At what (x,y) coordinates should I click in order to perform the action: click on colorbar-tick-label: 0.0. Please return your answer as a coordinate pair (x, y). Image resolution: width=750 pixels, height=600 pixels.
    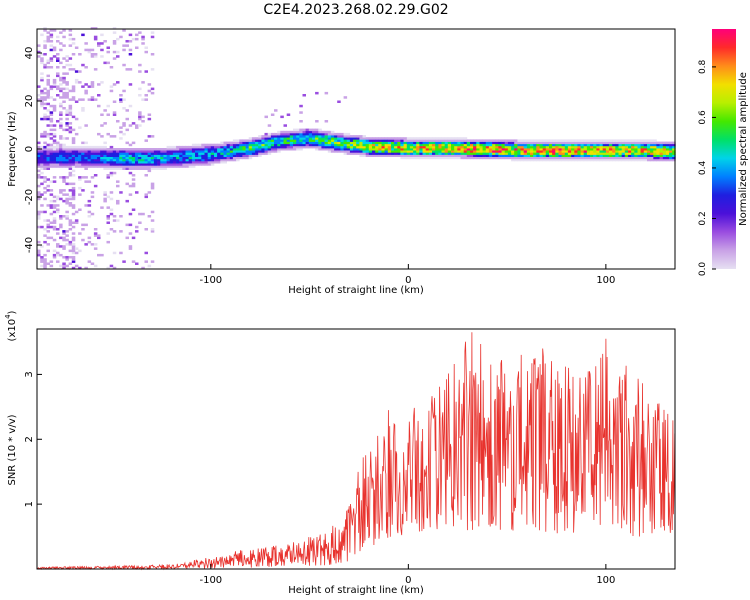
    Looking at the image, I should click on (703, 269).